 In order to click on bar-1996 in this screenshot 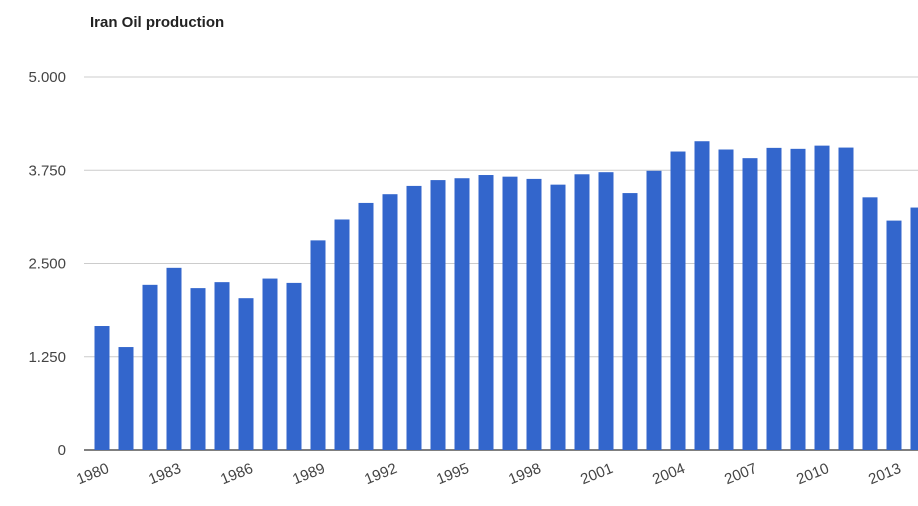, I will do `click(486, 312)`.